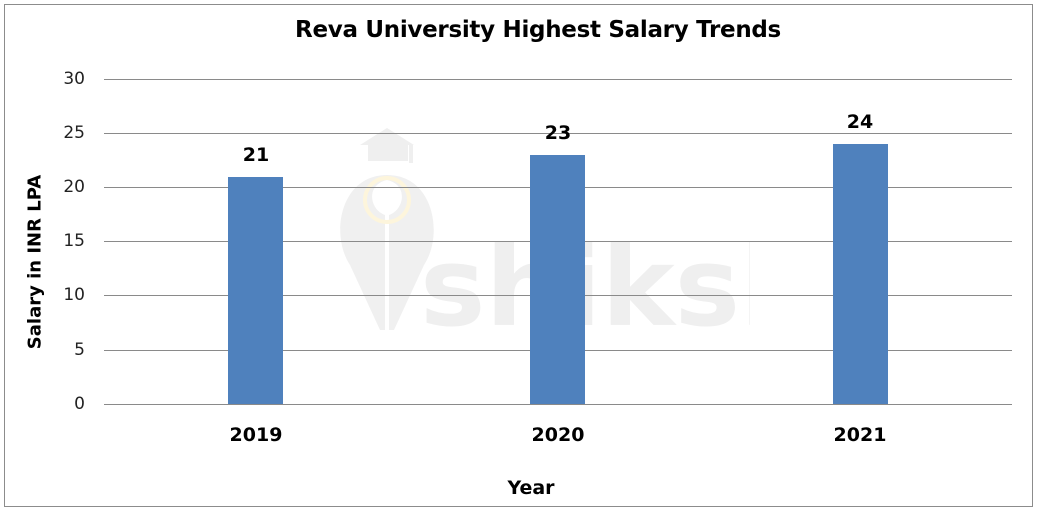 The height and width of the screenshot is (522, 1043). What do you see at coordinates (860, 435) in the screenshot?
I see `x-tick-2021: 2021` at bounding box center [860, 435].